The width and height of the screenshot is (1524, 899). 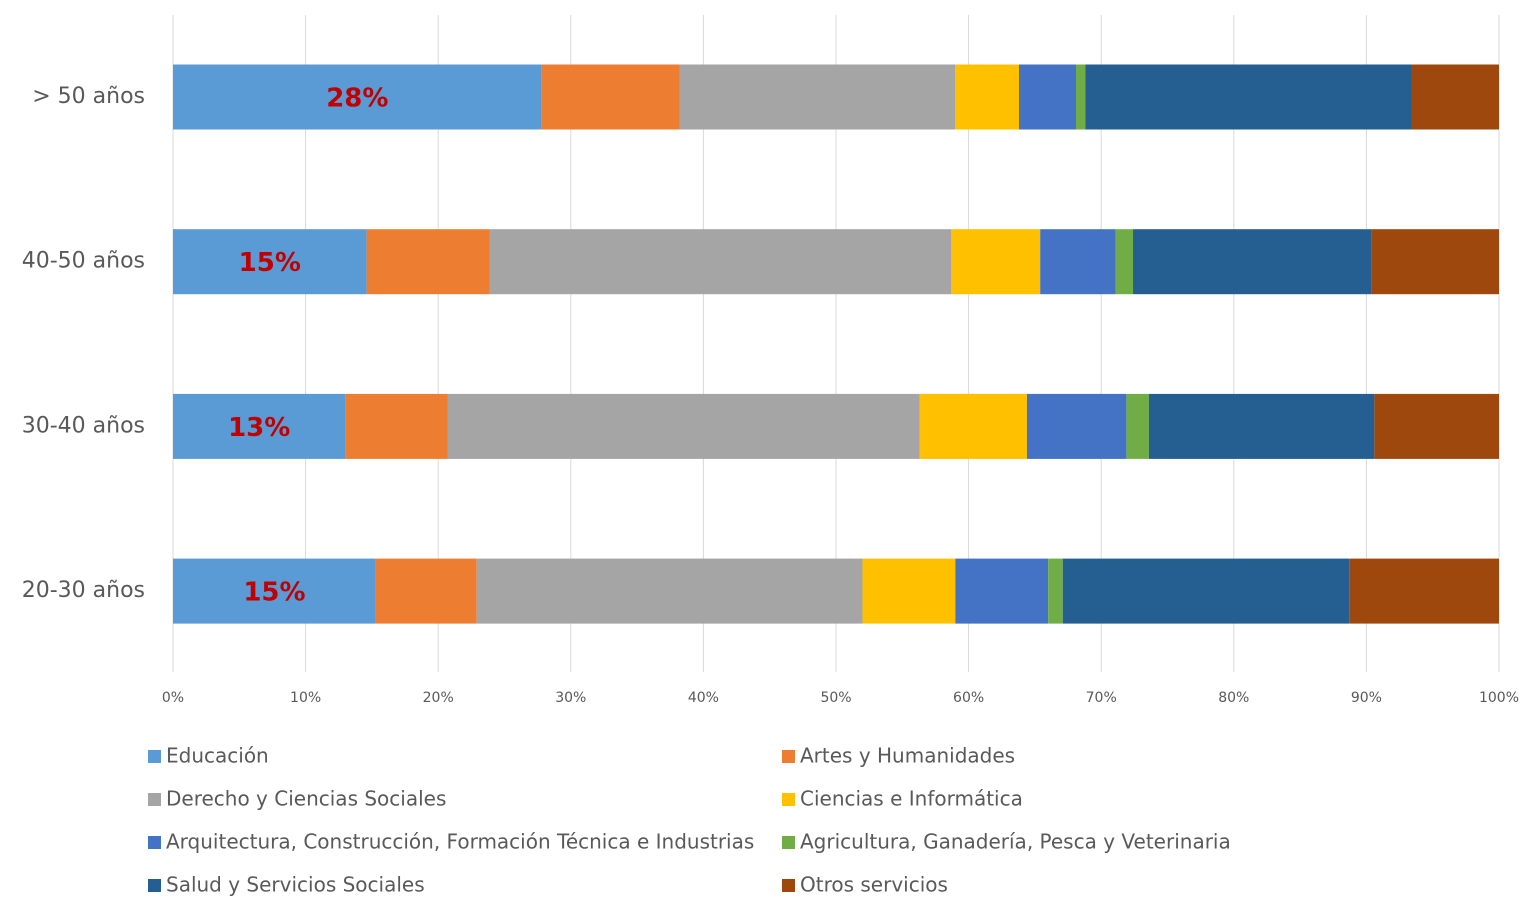 I want to click on x-tick-label: 0%, so click(x=173, y=698).